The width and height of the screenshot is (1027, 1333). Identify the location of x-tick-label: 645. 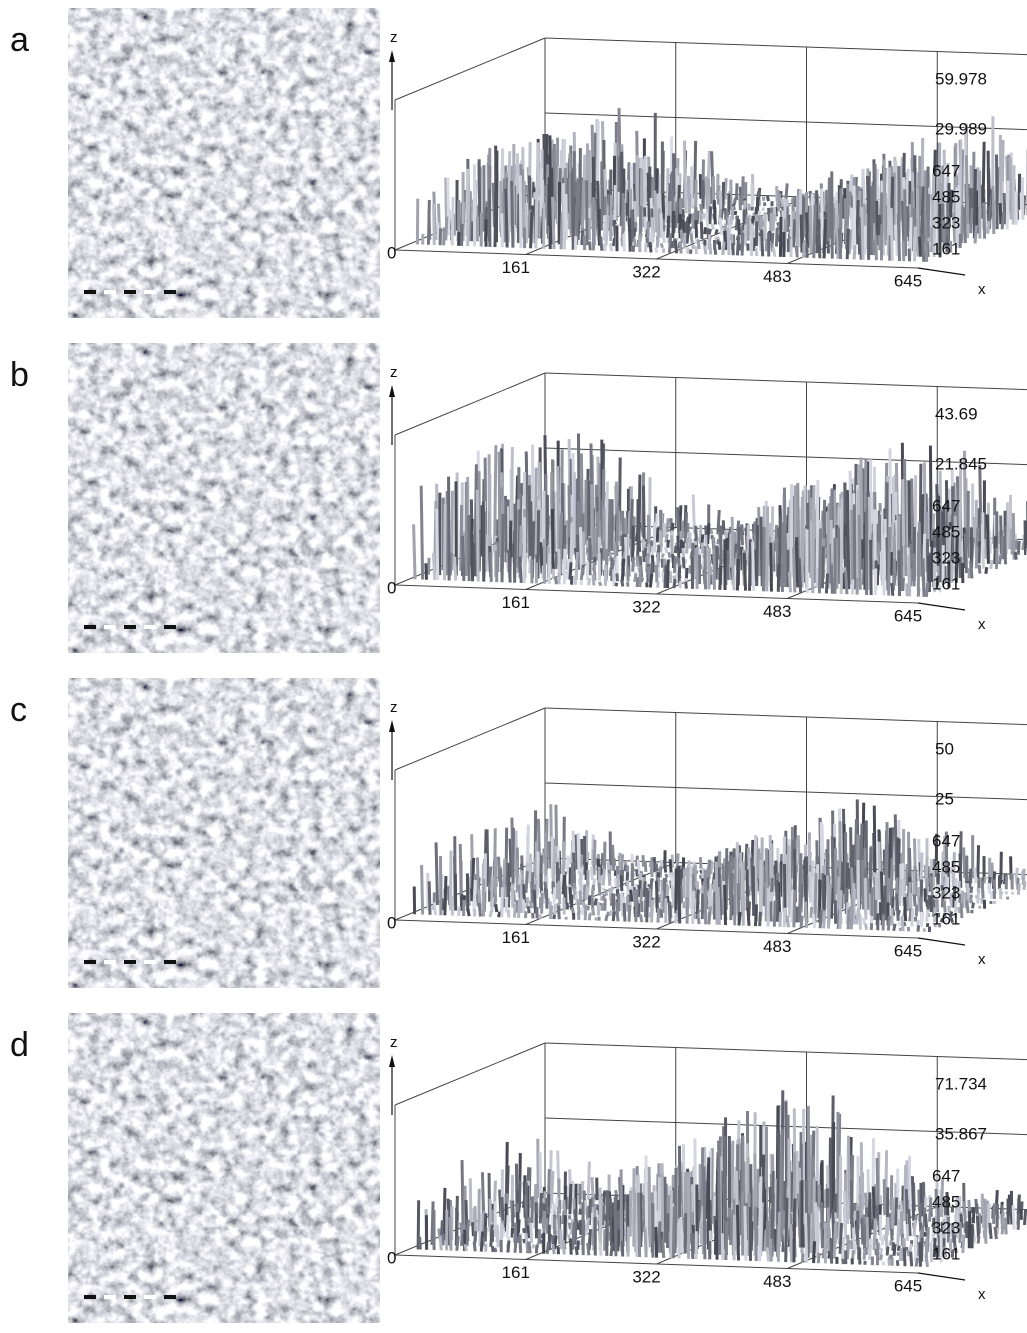
(908, 615).